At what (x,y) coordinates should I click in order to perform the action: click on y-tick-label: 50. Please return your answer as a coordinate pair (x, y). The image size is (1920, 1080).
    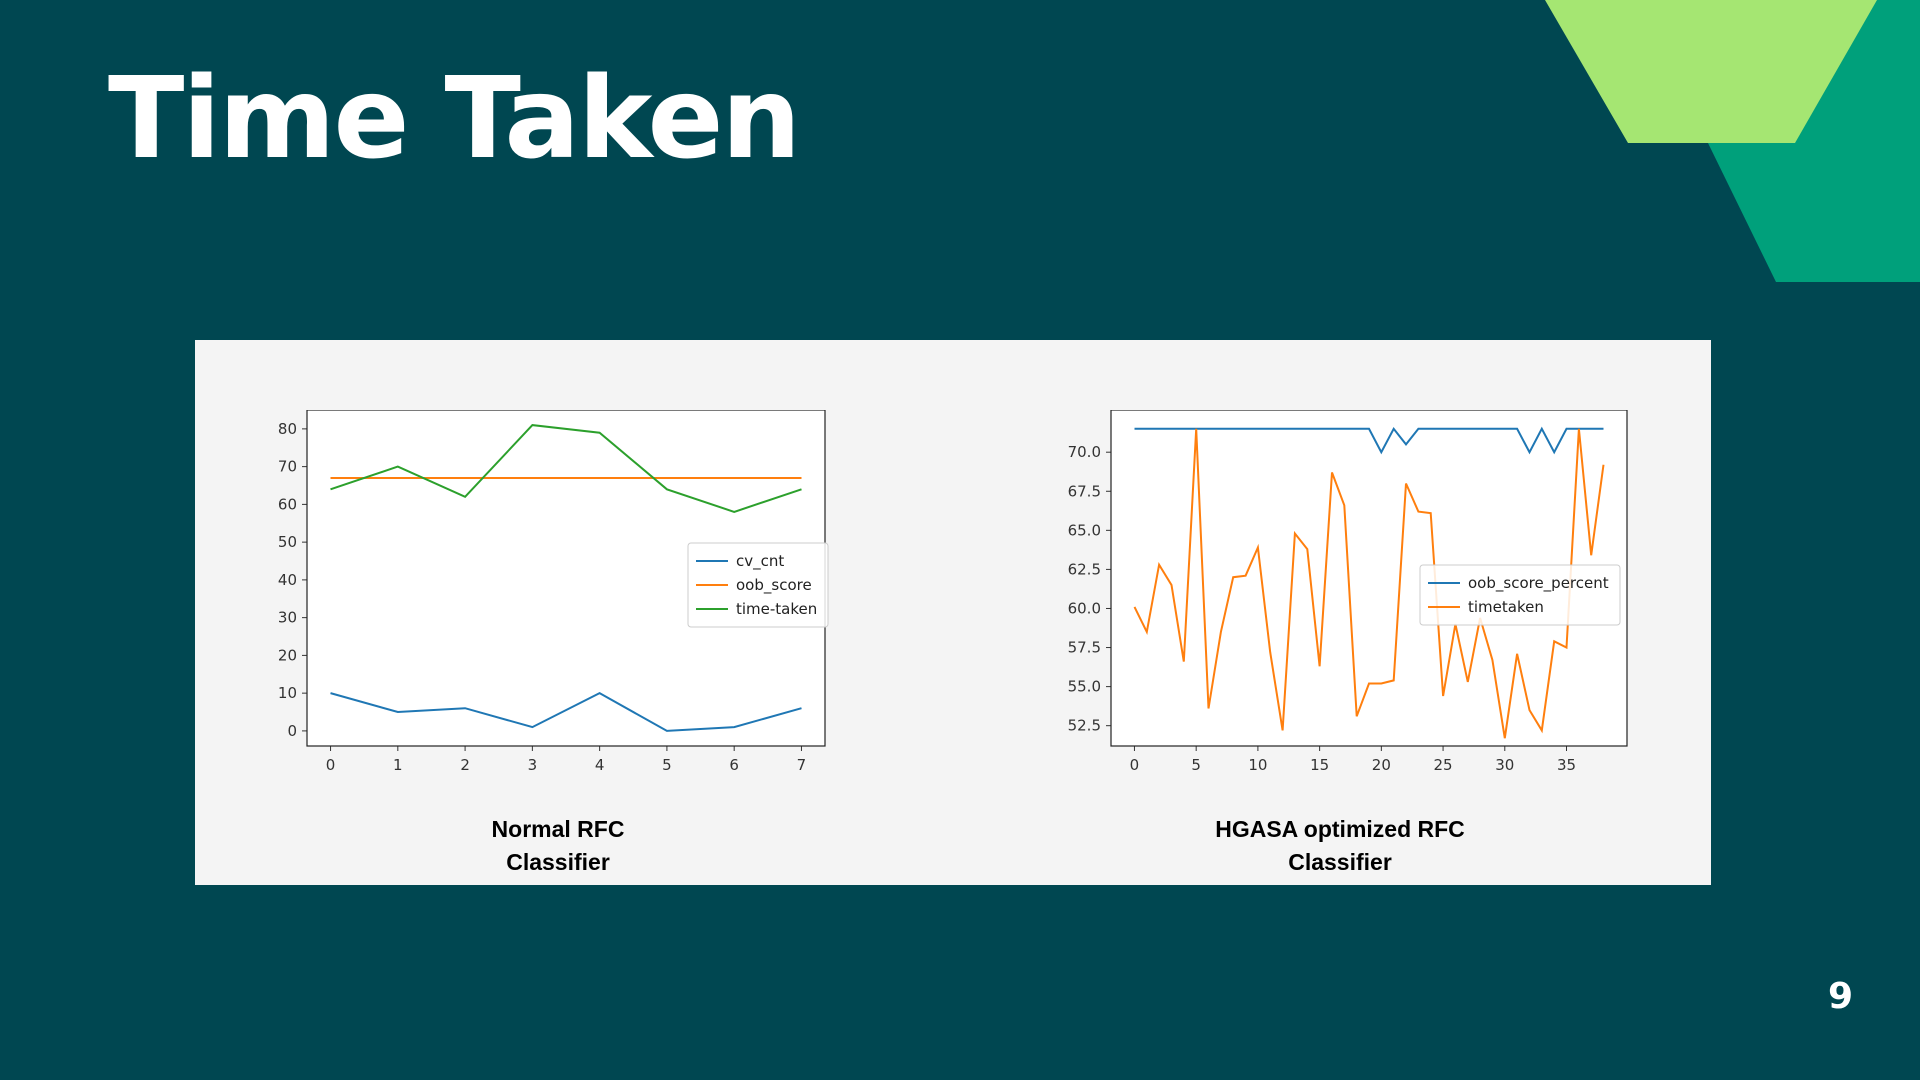
    Looking at the image, I should click on (287, 542).